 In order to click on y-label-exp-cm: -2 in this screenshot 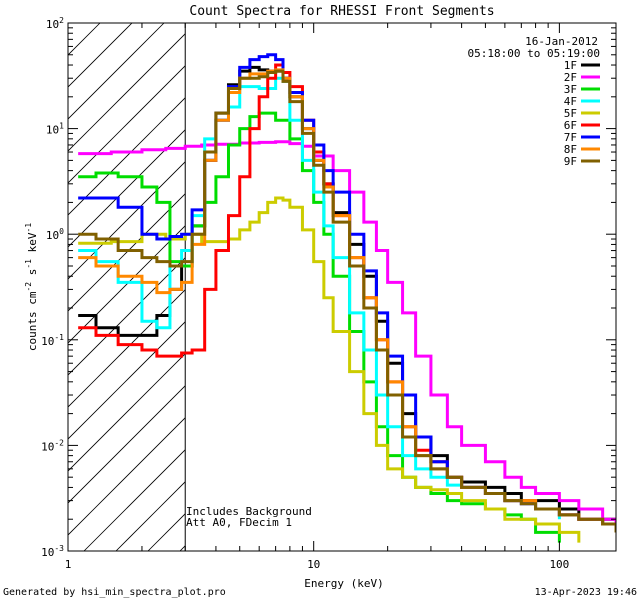, I will do `click(28, 287)`.